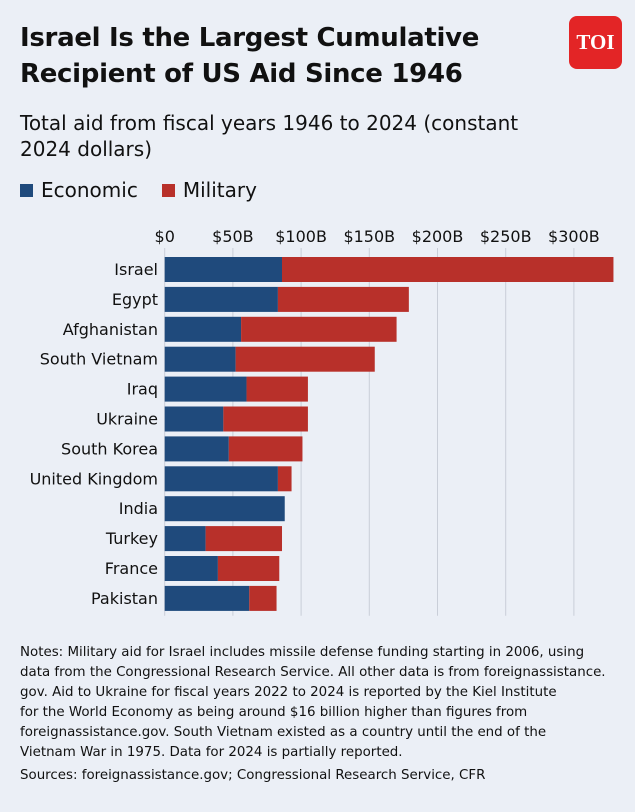 This screenshot has width=635, height=812. What do you see at coordinates (99, 359) in the screenshot?
I see `category-label: South Vietnam` at bounding box center [99, 359].